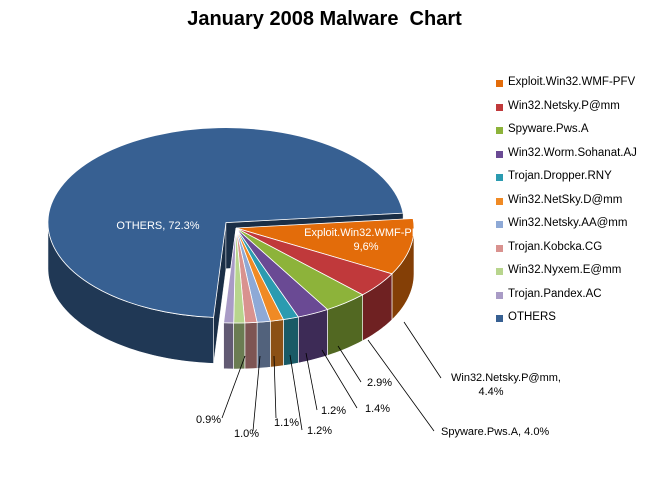 The image size is (649, 504). Describe the element at coordinates (532, 317) in the screenshot. I see `legend-label: OTHERS` at that location.